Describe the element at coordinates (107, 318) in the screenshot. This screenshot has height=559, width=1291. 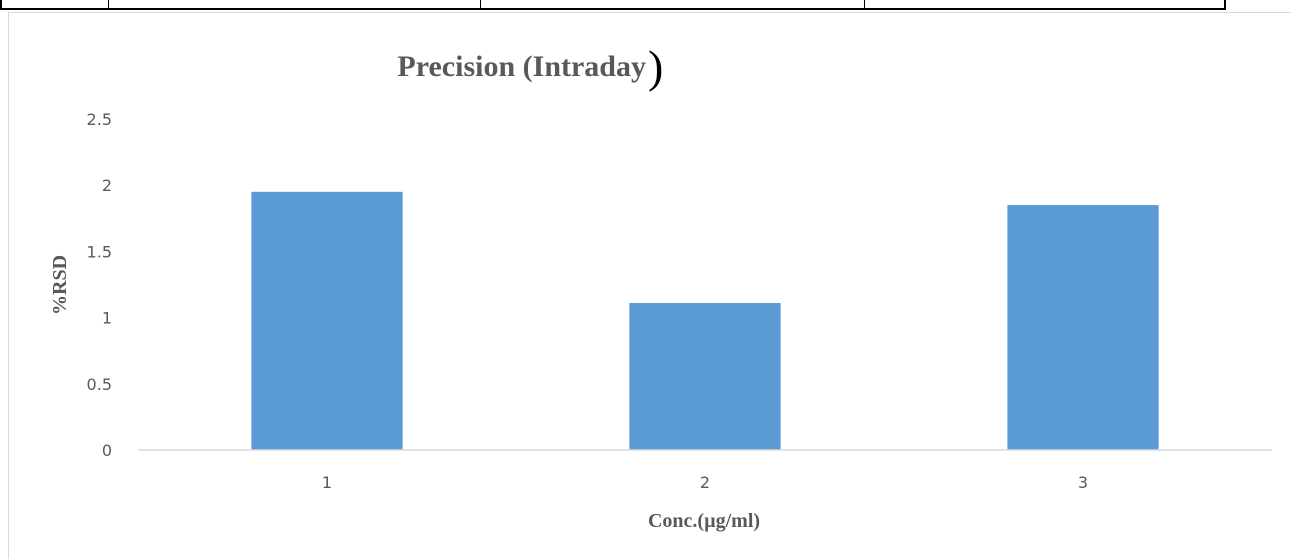
I see `y-tick-label: 1` at that location.